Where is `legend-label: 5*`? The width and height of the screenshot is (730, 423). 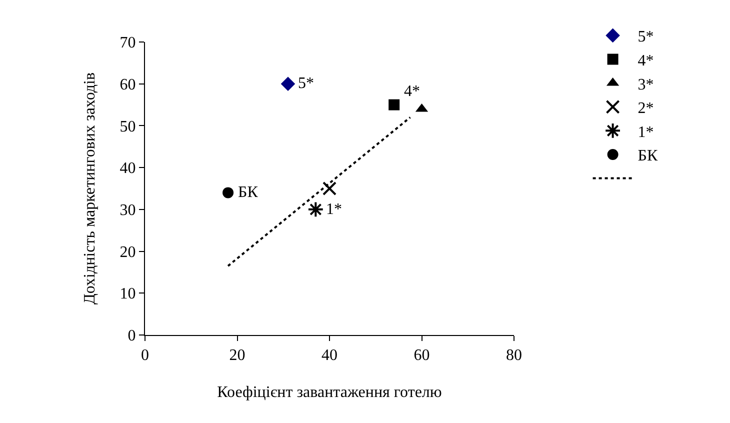 legend-label: 5* is located at coordinates (646, 37).